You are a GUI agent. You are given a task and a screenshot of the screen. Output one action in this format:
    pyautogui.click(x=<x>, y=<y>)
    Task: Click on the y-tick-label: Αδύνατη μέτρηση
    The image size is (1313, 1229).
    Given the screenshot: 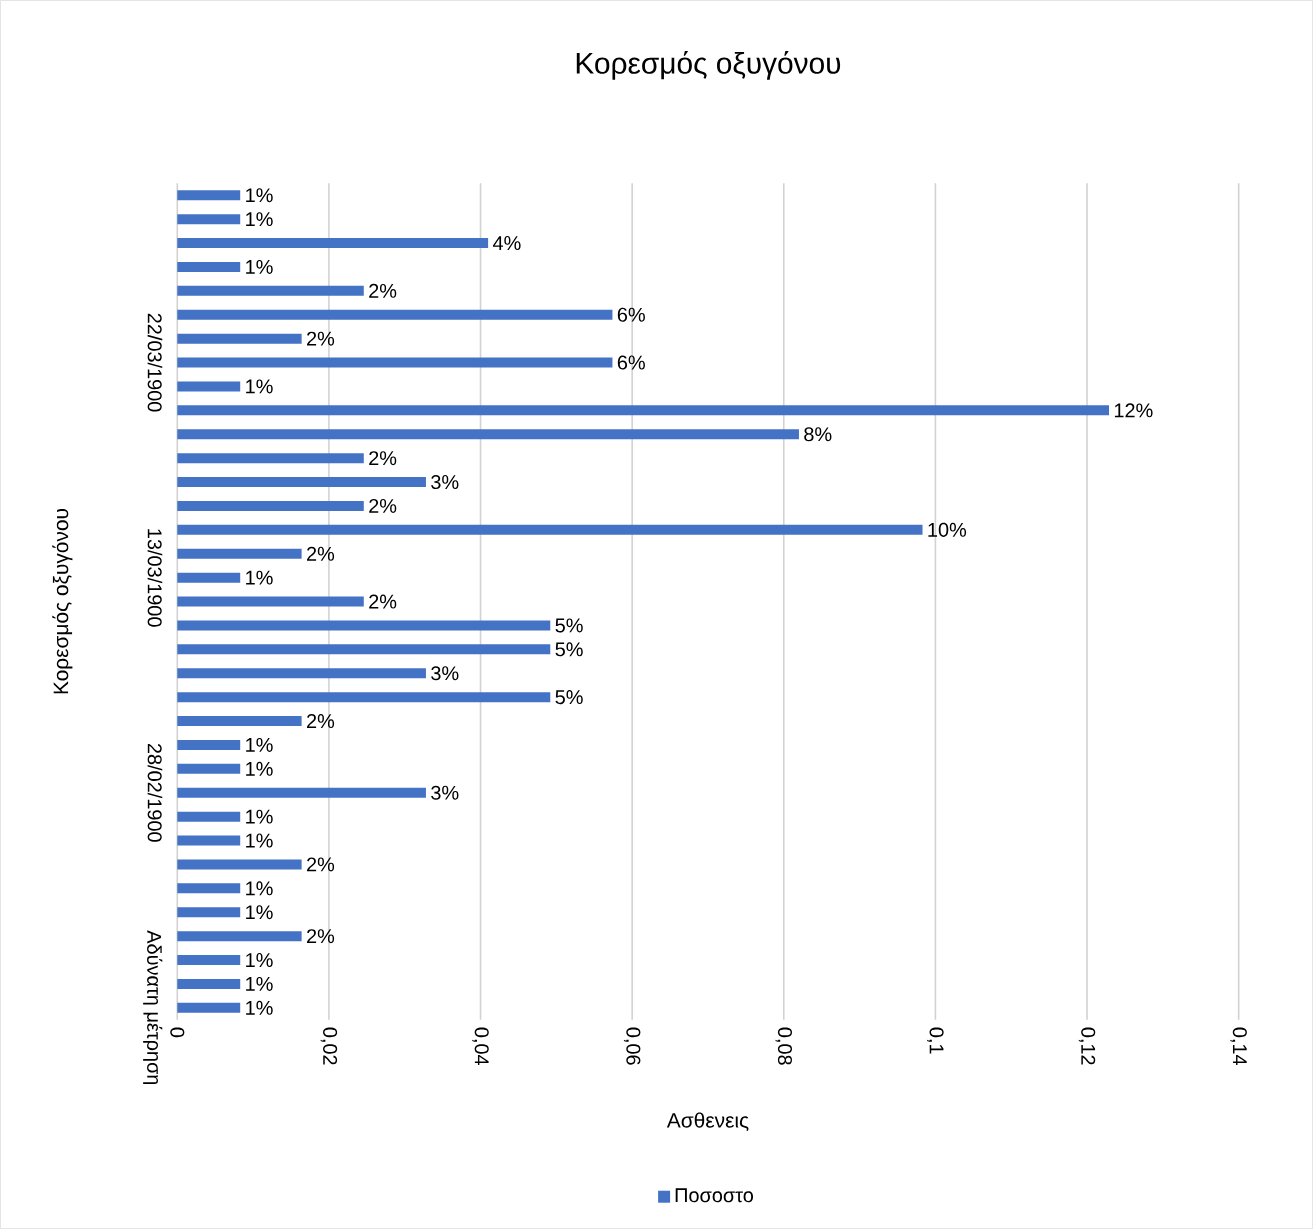 What is the action you would take?
    pyautogui.click(x=153, y=1007)
    